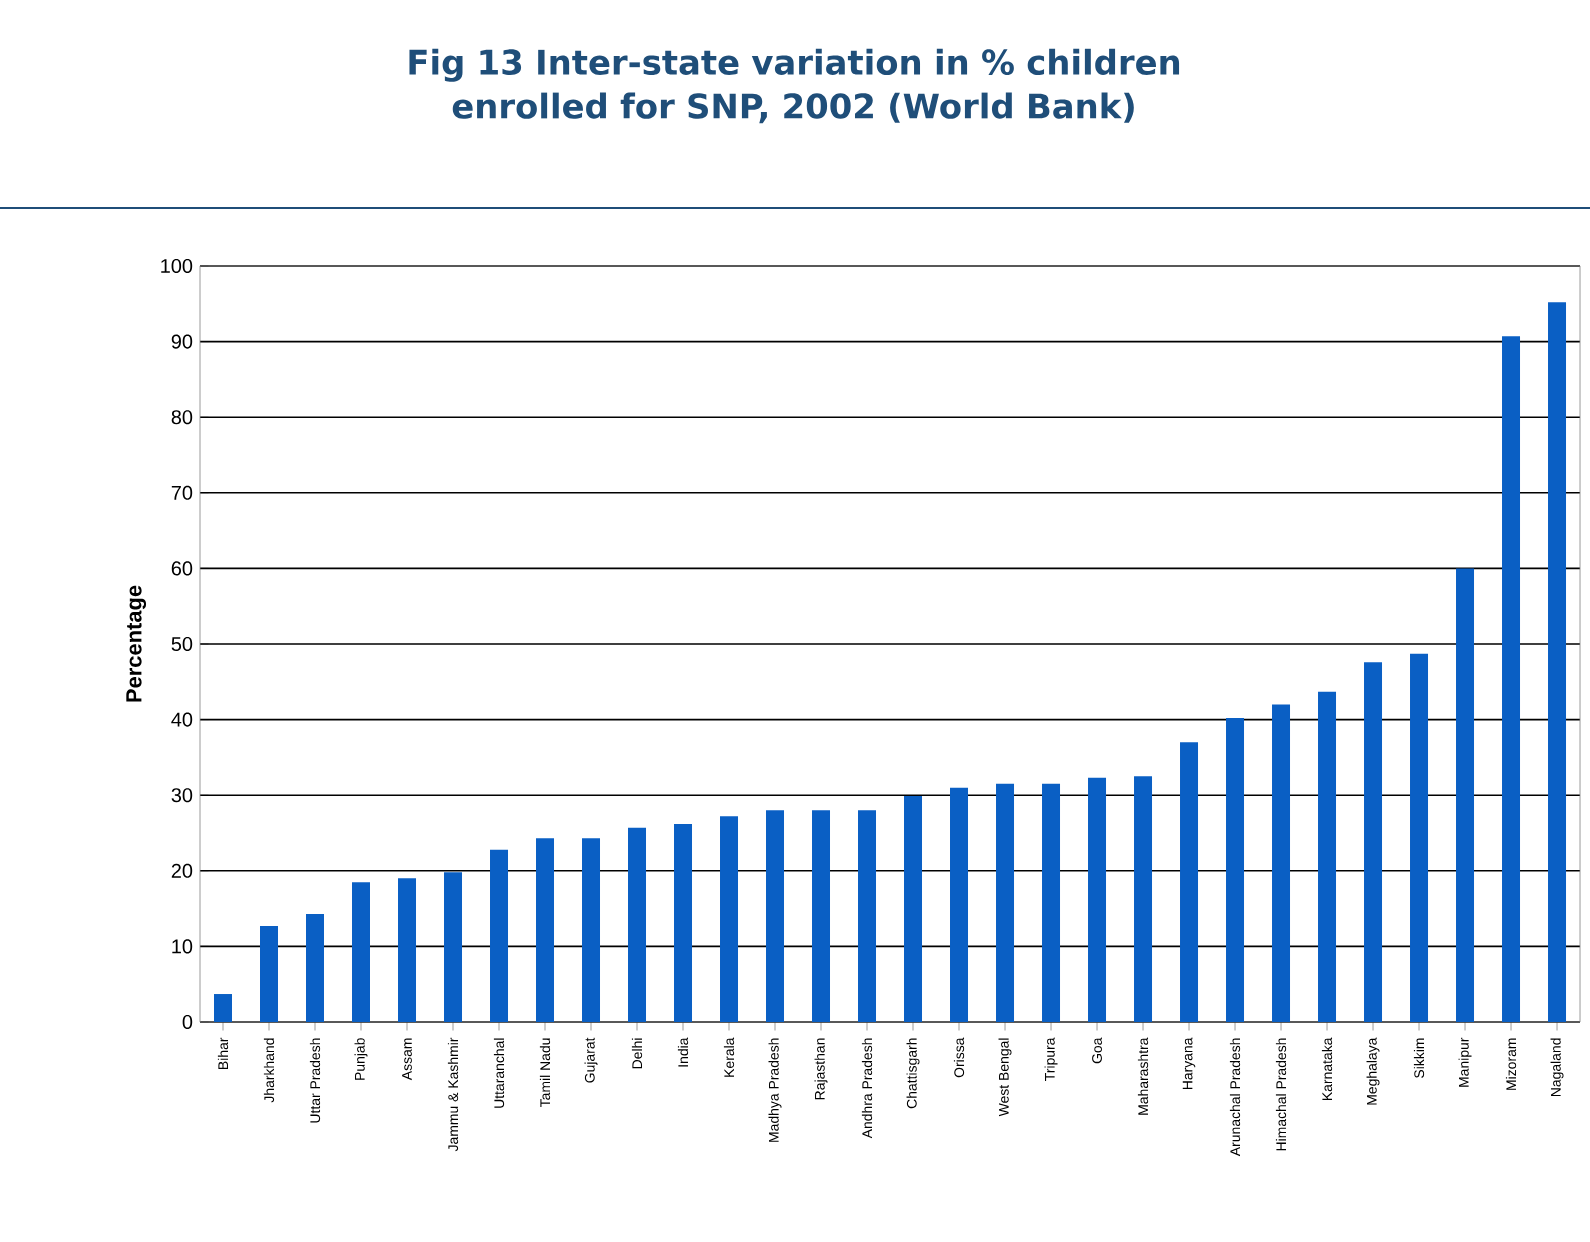 This screenshot has height=1242, width=1590. Describe the element at coordinates (136, 643) in the screenshot. I see `y-axis-title: Percentage` at that location.